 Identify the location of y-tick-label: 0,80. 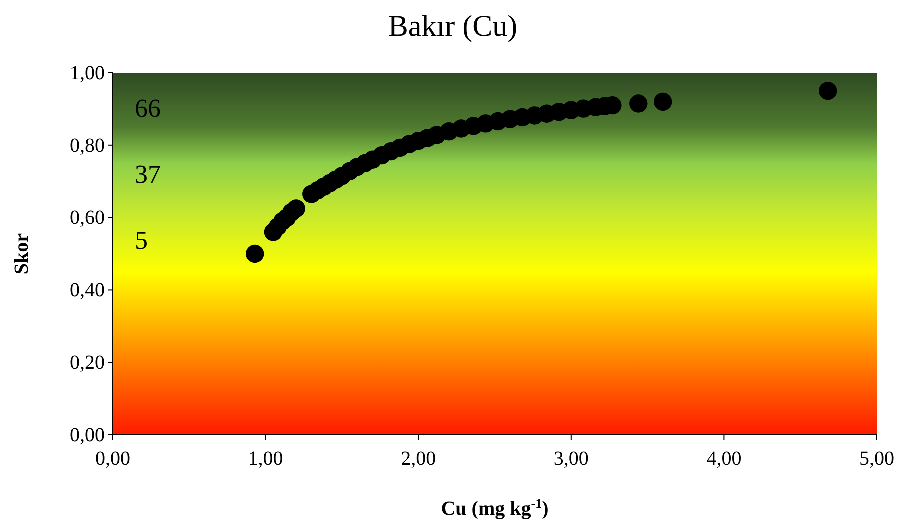
(87, 145).